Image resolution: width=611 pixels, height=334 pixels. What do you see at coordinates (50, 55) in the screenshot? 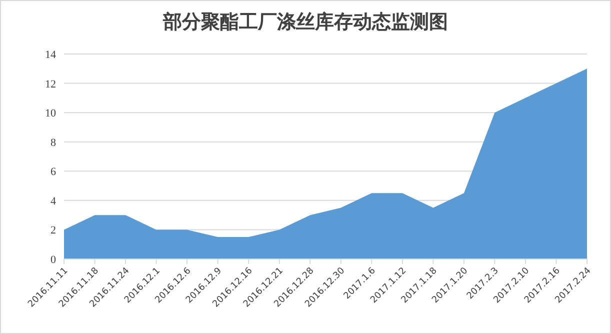
I see `y-tick-label: 14` at bounding box center [50, 55].